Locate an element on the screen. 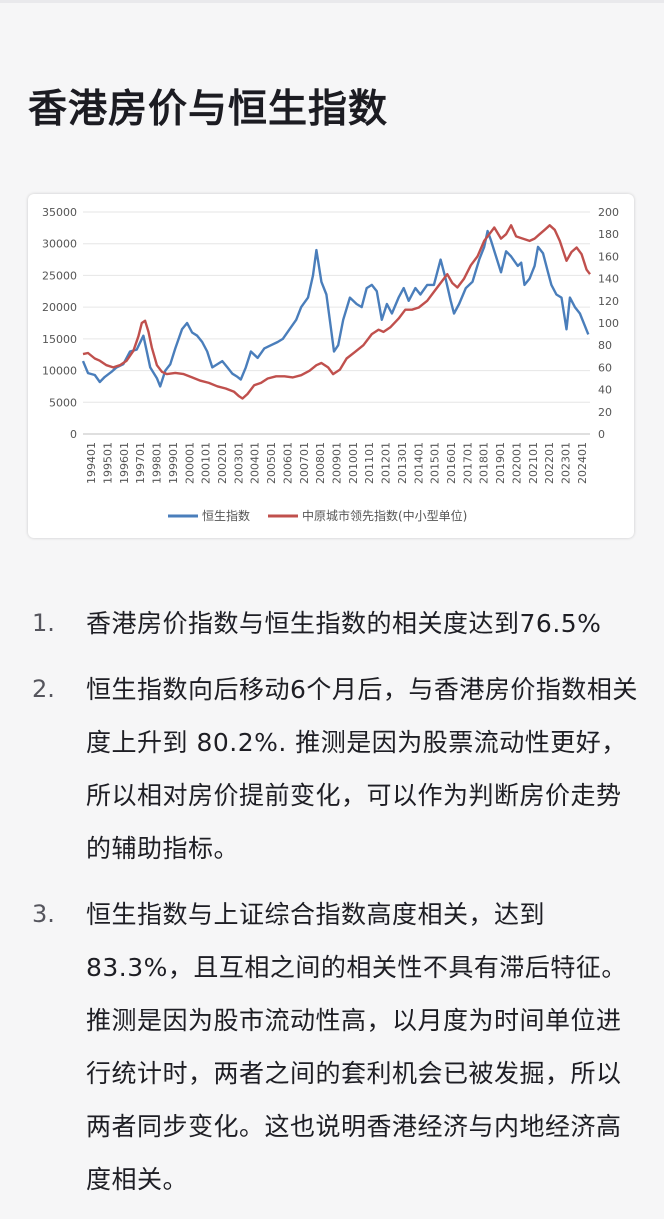 Image resolution: width=664 pixels, height=1219 pixels. x-tick-label: 201001 is located at coordinates (353, 463).